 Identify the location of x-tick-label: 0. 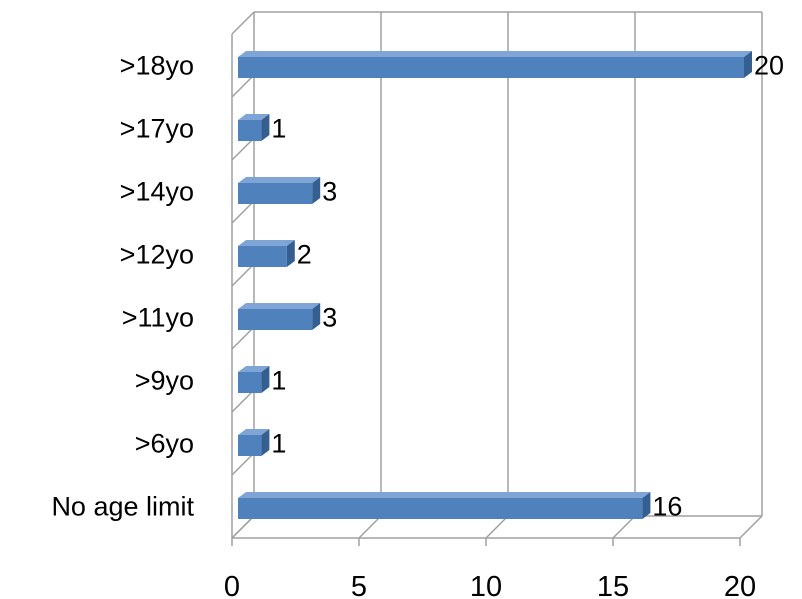
(232, 585).